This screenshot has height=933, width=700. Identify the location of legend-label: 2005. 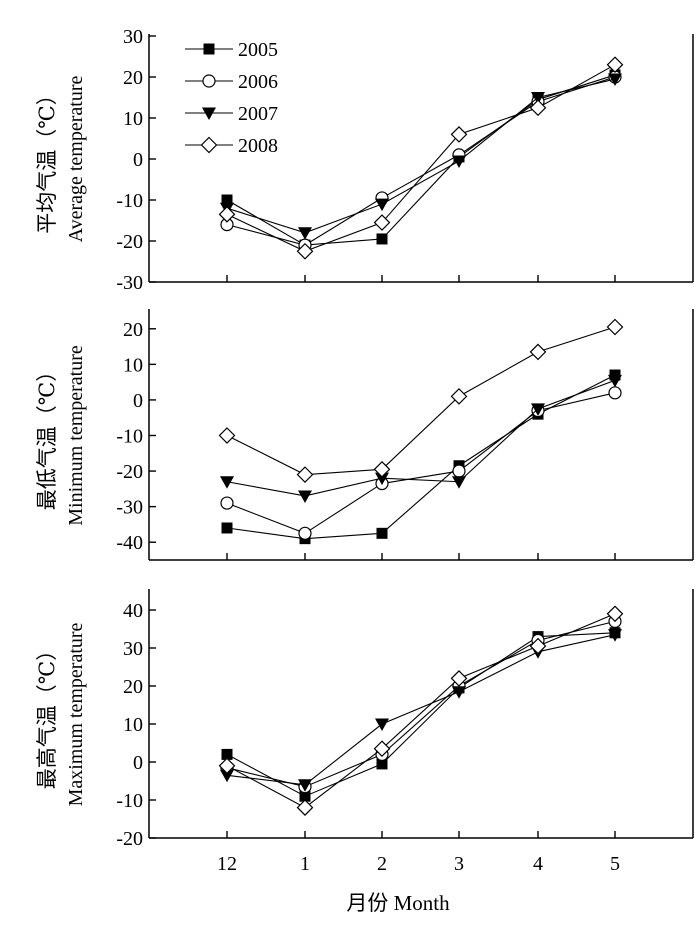
(258, 50).